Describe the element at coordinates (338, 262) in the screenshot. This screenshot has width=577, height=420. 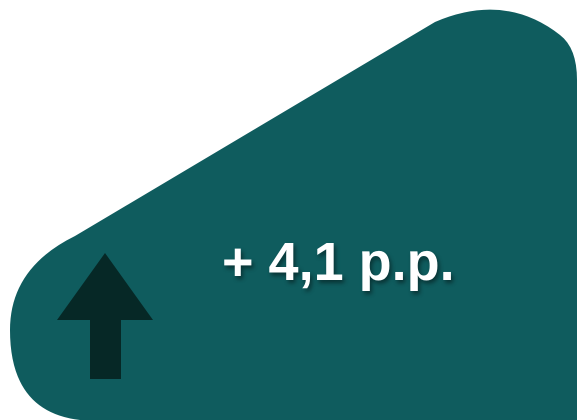
I see `value-change-label: + 4,1 p.p.` at that location.